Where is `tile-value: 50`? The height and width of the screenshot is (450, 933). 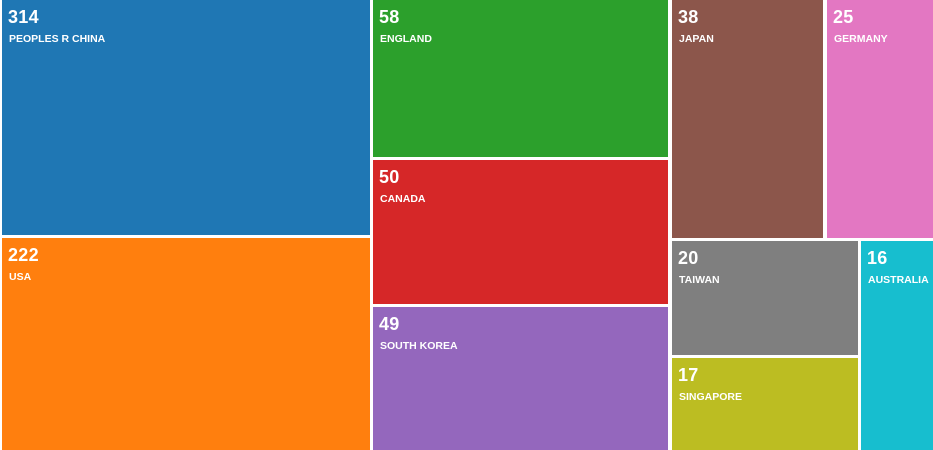 tile-value: 50 is located at coordinates (389, 177).